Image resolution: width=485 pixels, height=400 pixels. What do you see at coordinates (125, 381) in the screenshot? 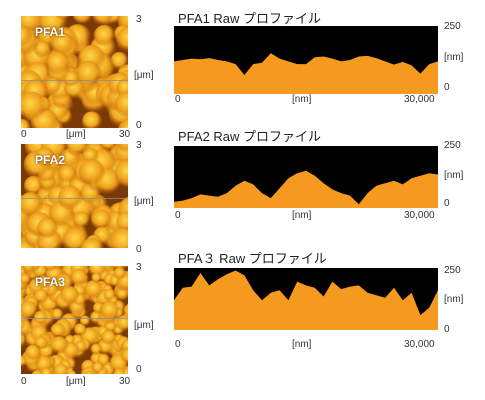
I see `afm-x-max: 30` at bounding box center [125, 381].